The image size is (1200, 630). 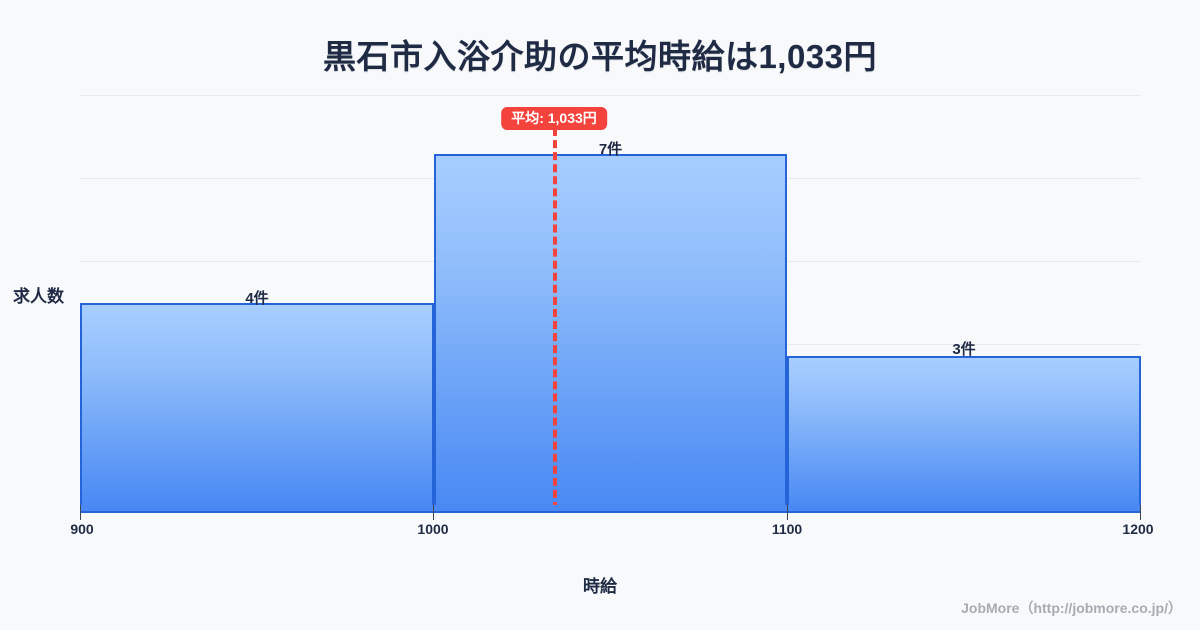 What do you see at coordinates (1138, 529) in the screenshot?
I see `x-axis-tick-label: 1200` at bounding box center [1138, 529].